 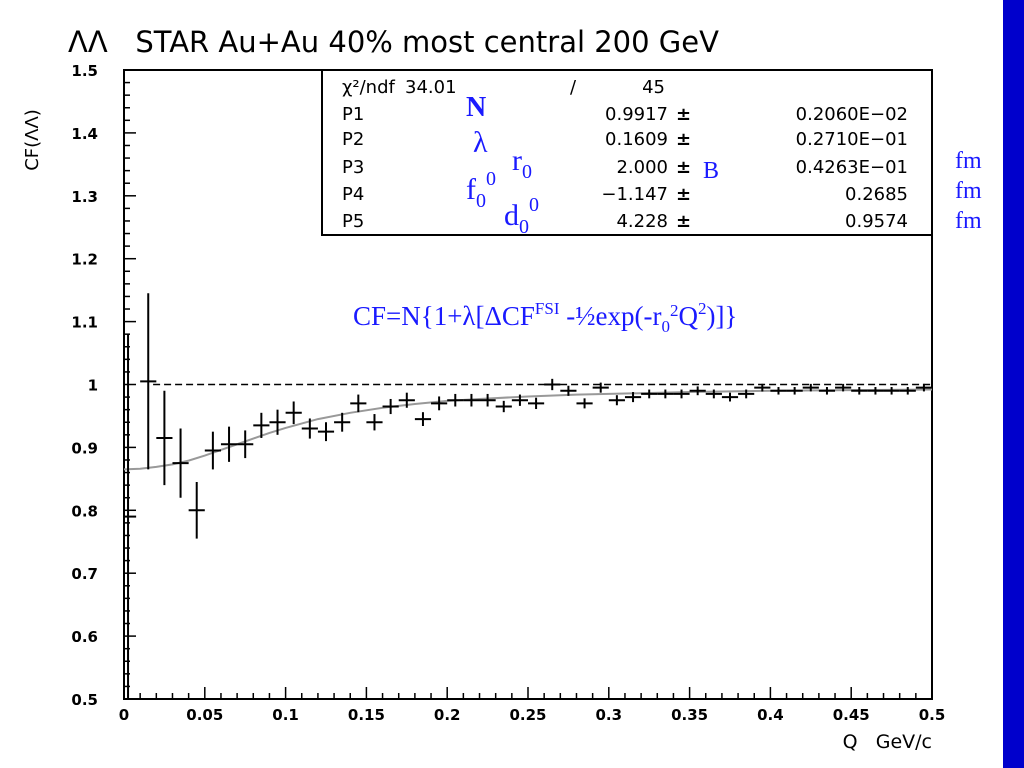 What do you see at coordinates (876, 194) in the screenshot?
I see `stats-p4-error: 0.2685` at bounding box center [876, 194].